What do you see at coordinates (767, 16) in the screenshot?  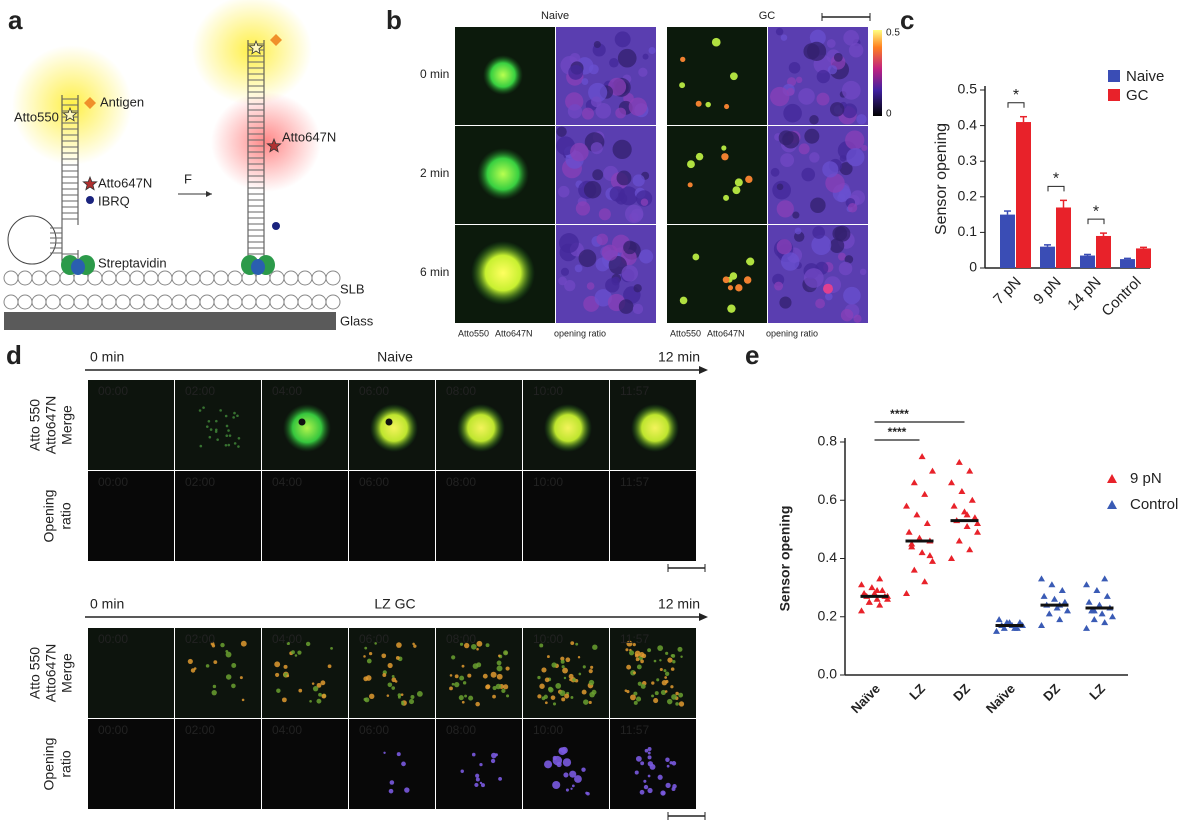 I see `column-label: GC` at bounding box center [767, 16].